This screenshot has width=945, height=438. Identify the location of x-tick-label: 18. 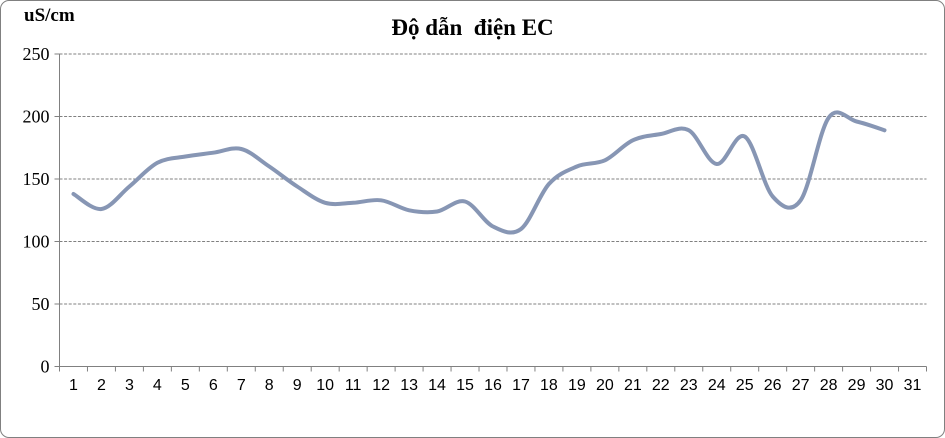
(549, 385).